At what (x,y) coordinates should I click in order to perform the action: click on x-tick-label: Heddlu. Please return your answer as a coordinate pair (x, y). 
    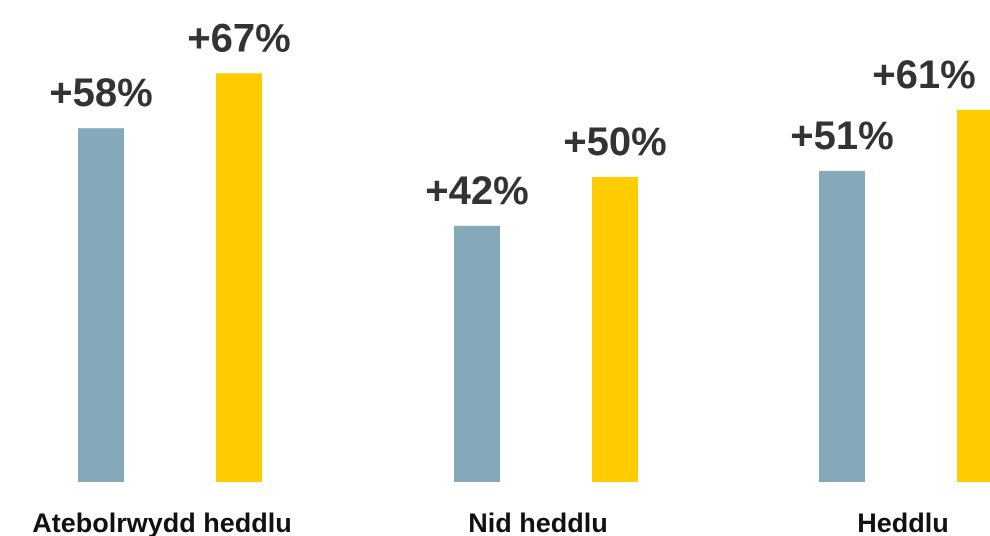
    Looking at the image, I should click on (903, 522).